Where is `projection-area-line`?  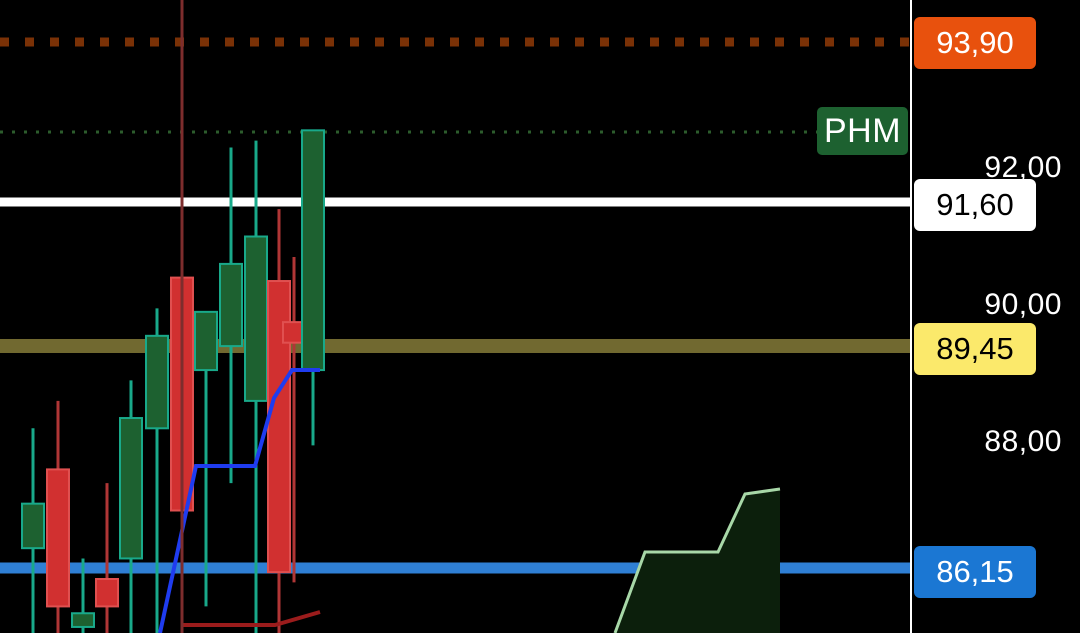 projection-area-line is located at coordinates (697, 560).